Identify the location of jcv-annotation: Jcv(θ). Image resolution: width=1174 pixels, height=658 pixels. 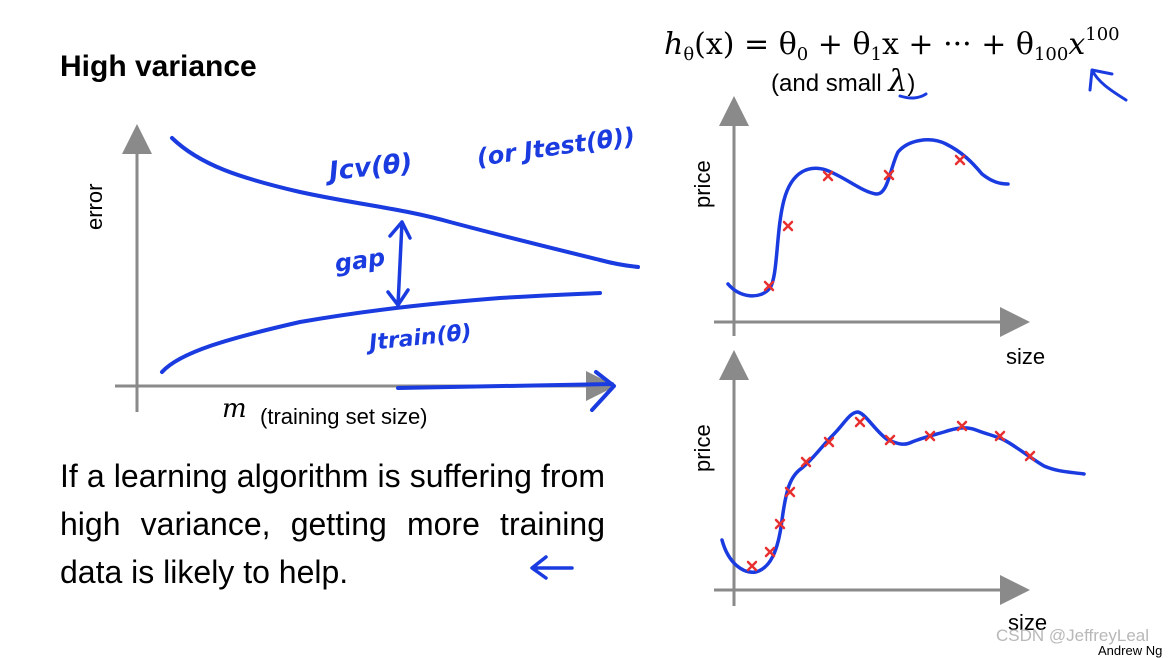
(368, 167).